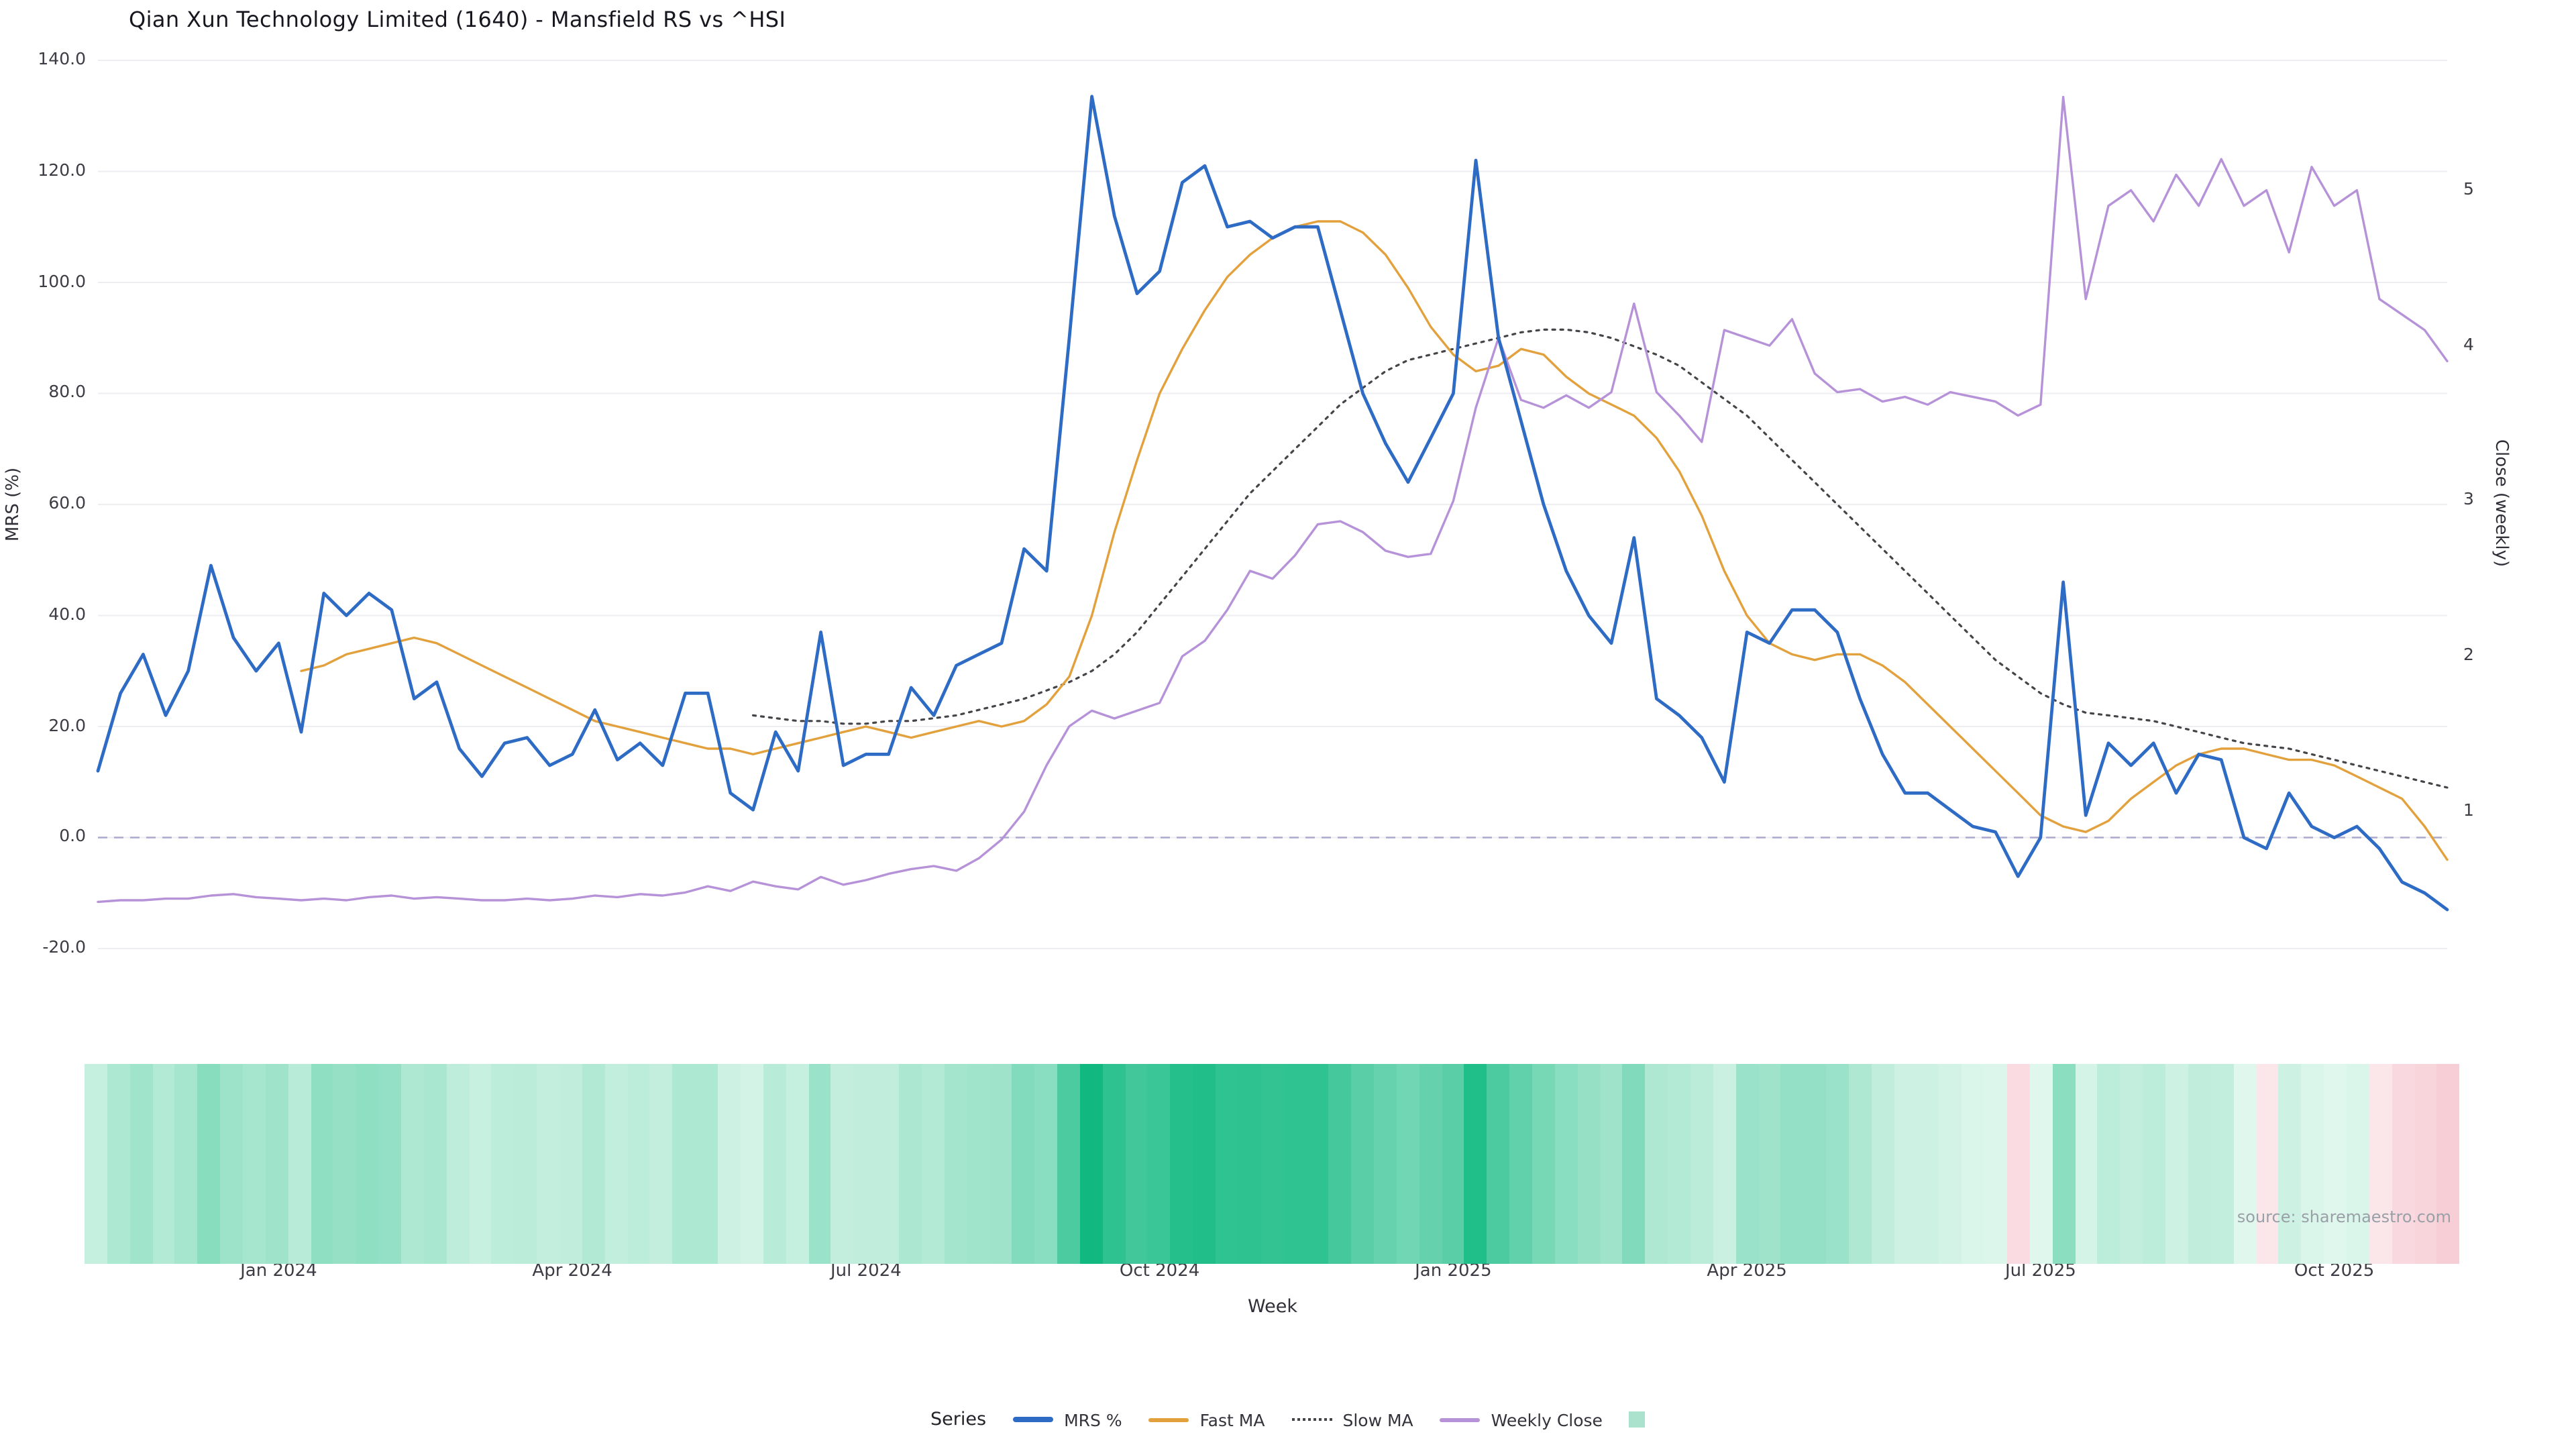 The image size is (2576, 1449). I want to click on heatmap-strip, so click(1273, 1164).